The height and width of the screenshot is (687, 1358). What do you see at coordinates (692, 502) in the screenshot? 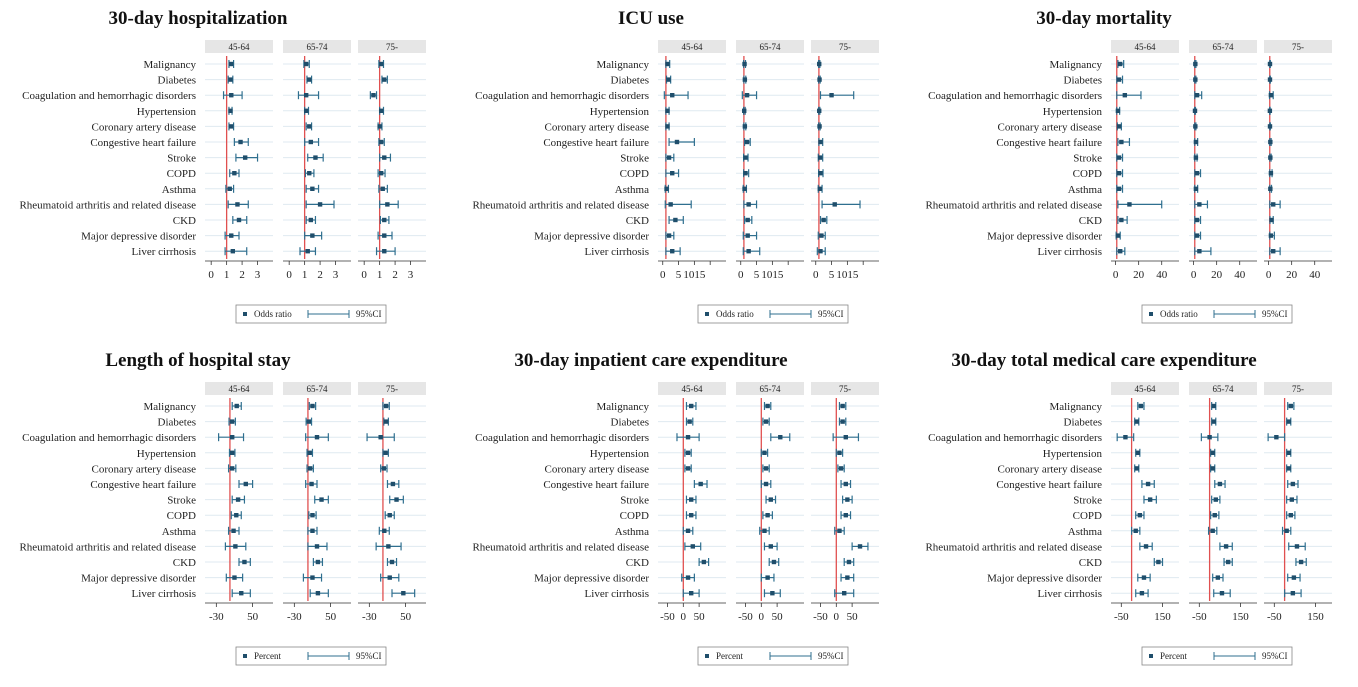
I see `panel-45-64: 45-64 -50 0 50` at bounding box center [692, 502].